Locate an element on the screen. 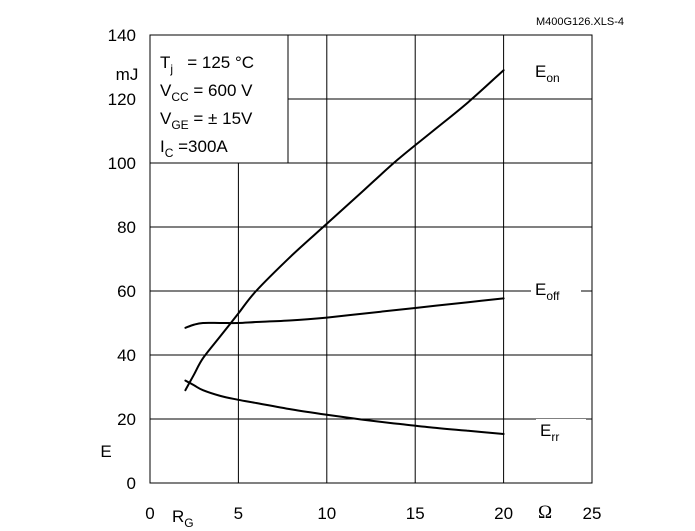 Image resolution: width=695 pixels, height=531 pixels. x-tick-label: 0 is located at coordinates (149, 513).